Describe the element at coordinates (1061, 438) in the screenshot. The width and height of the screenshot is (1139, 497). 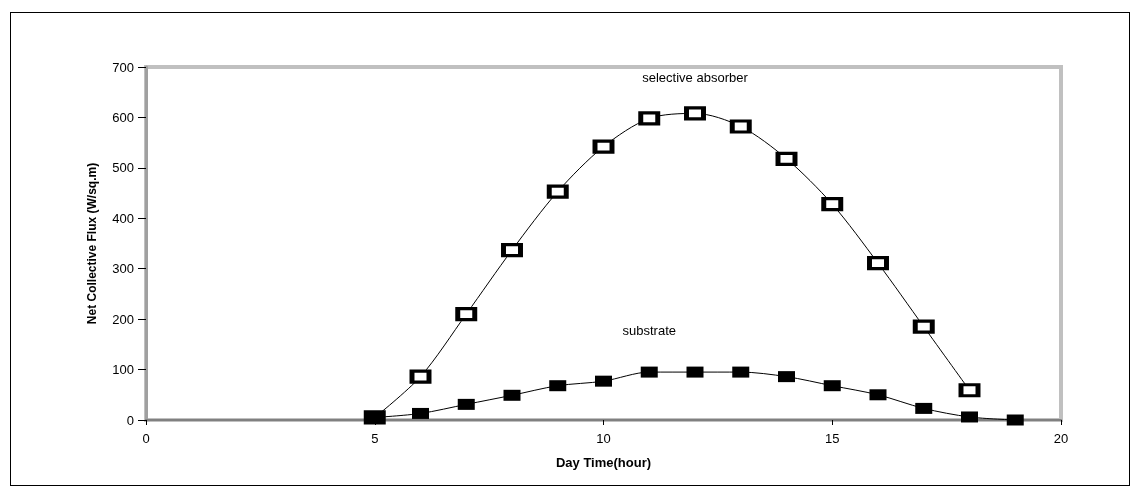
I see `x-tick-label: 20` at that location.